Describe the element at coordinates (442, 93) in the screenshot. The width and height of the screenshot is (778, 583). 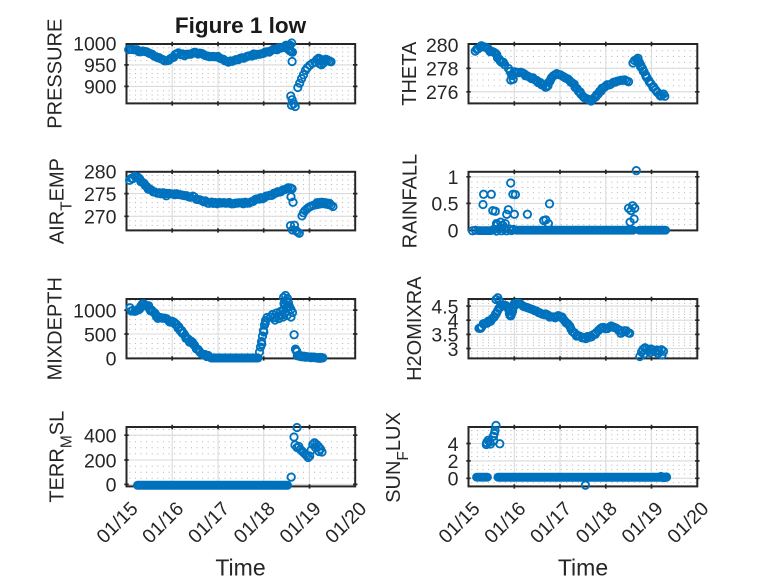
I see `svg-text: 276` at that location.